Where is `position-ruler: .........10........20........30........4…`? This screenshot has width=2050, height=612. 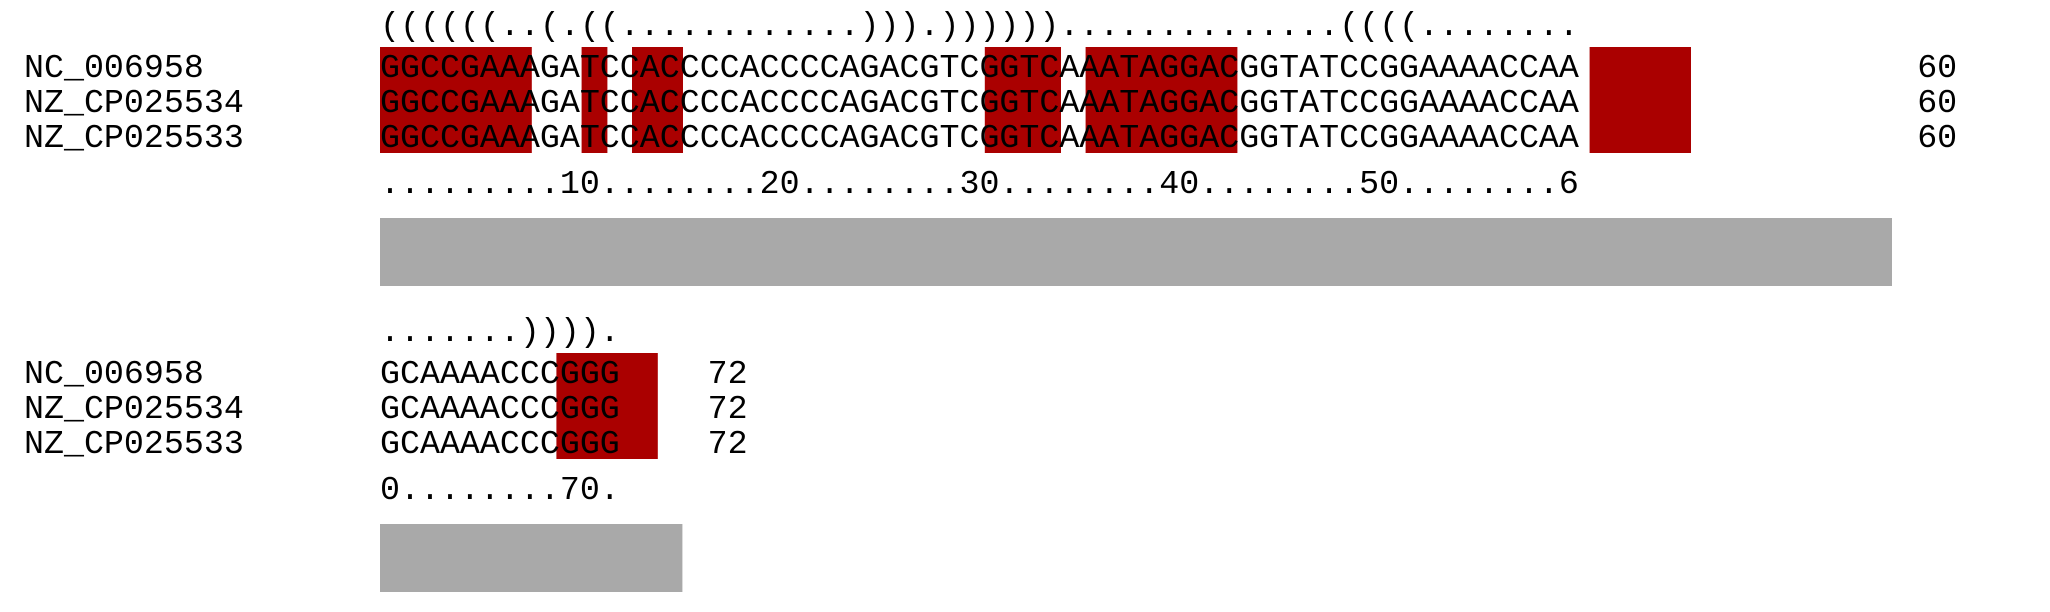
position-ruler: .........10........20........30........4… is located at coordinates (979, 184).